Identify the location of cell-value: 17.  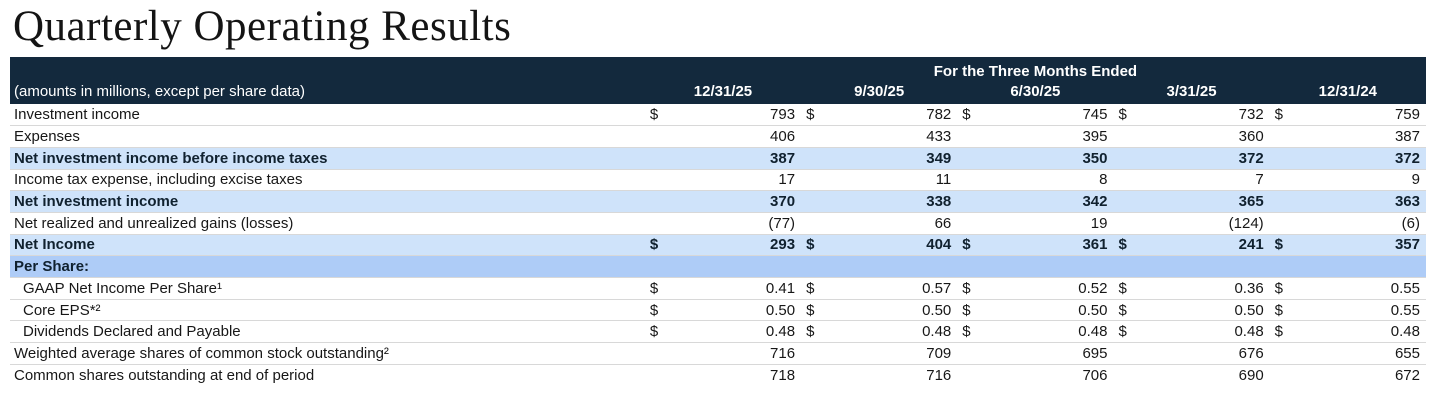
(736, 180).